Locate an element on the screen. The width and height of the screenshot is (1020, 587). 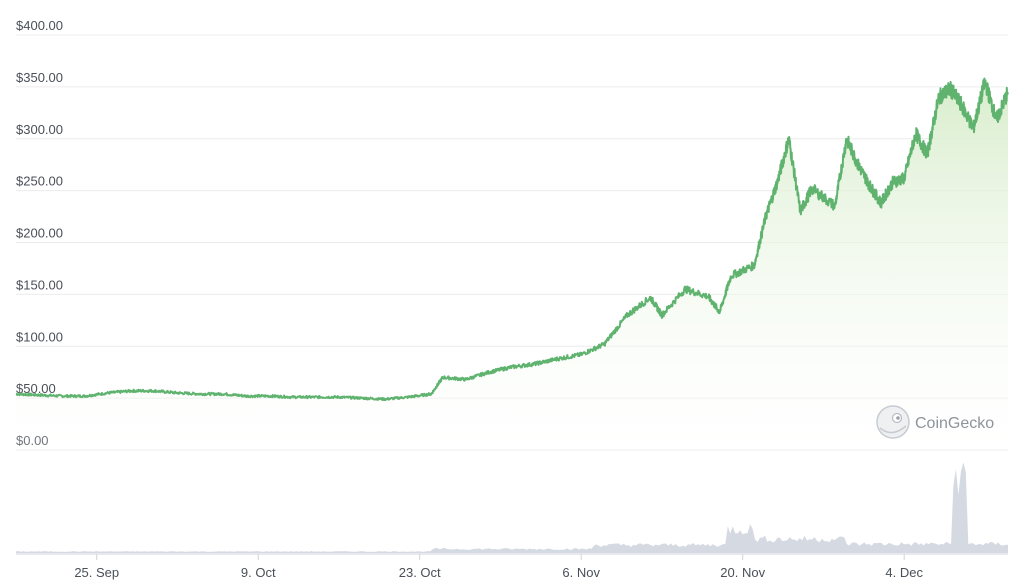
x-axis: 25. Sep 9. Oct 23. Oct 6. Nov 20. Nov 4. Dec is located at coordinates (498, 567).